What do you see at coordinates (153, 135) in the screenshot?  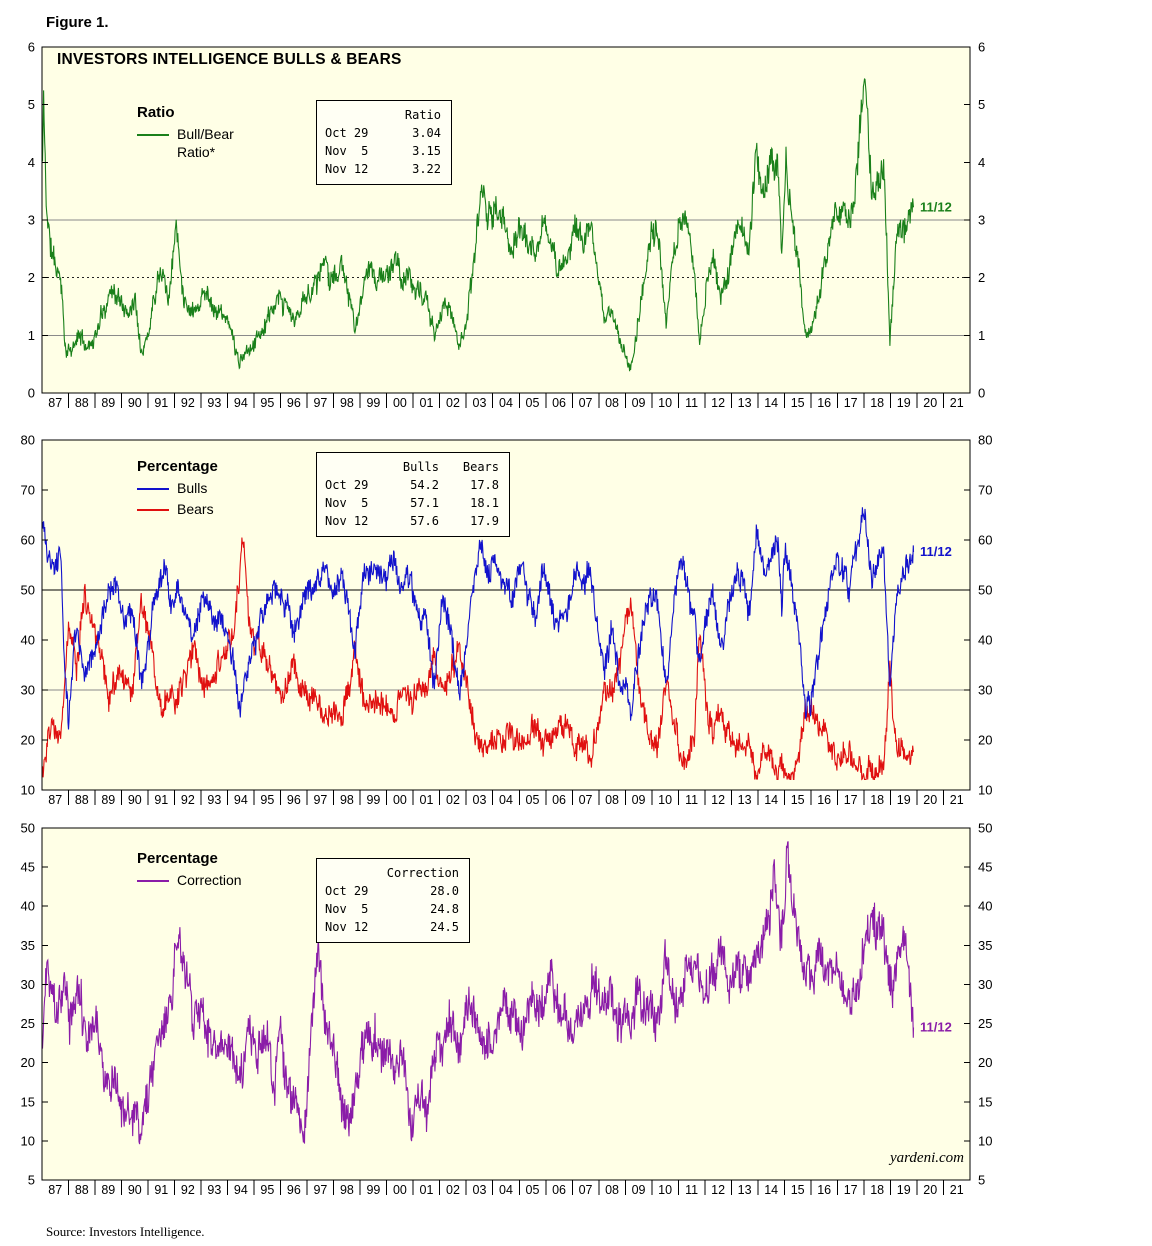 I see `ratio-line-swatch` at bounding box center [153, 135].